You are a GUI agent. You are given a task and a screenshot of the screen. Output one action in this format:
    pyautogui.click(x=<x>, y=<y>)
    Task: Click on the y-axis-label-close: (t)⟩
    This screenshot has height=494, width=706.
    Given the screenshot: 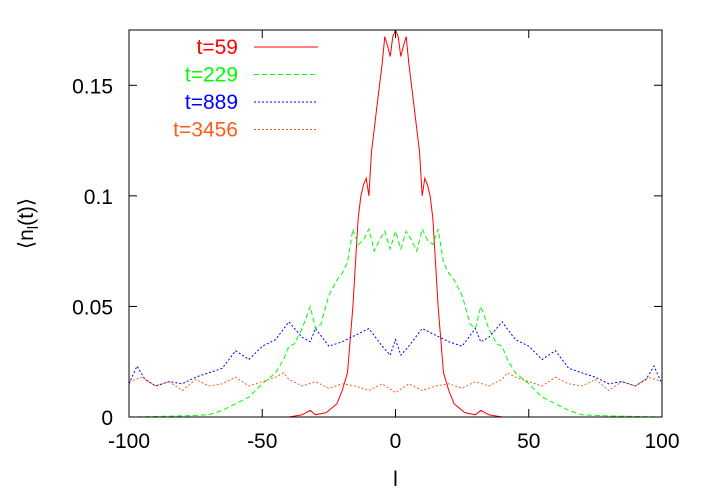 What is the action you would take?
    pyautogui.click(x=26, y=212)
    